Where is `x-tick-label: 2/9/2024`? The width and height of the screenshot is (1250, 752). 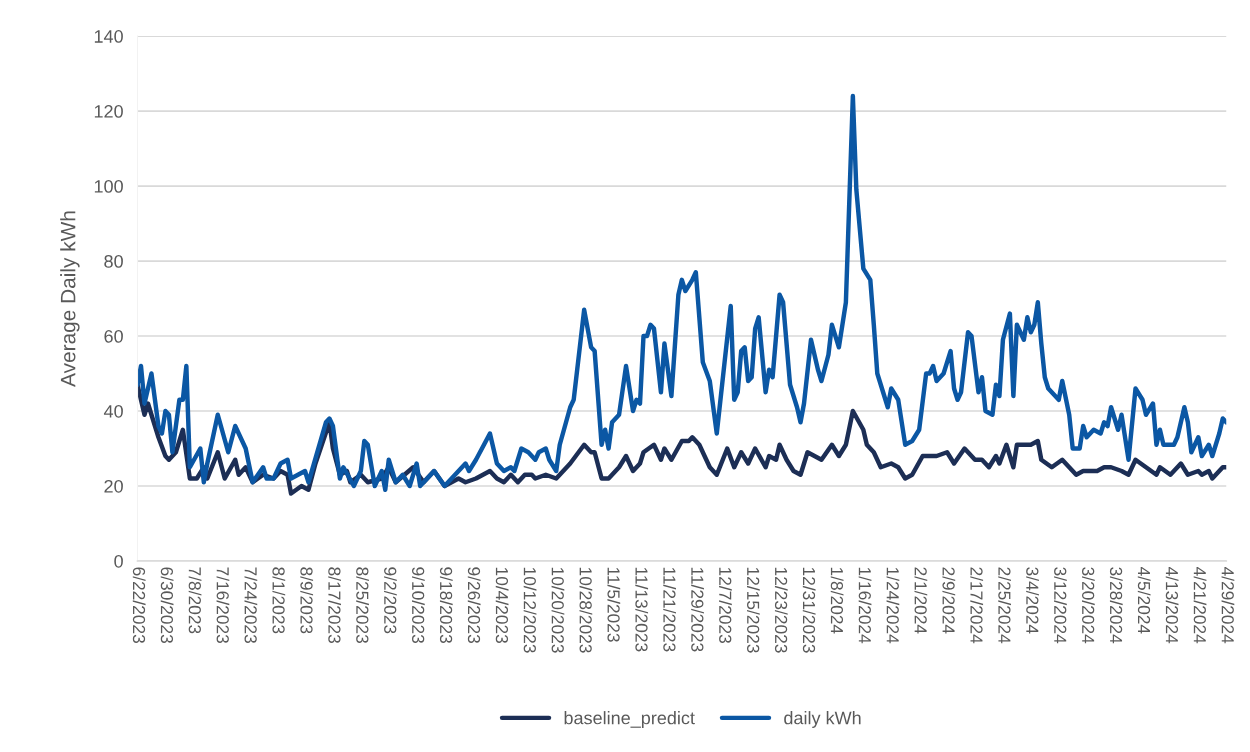
x-tick-label: 2/9/2024 is located at coordinates (949, 600).